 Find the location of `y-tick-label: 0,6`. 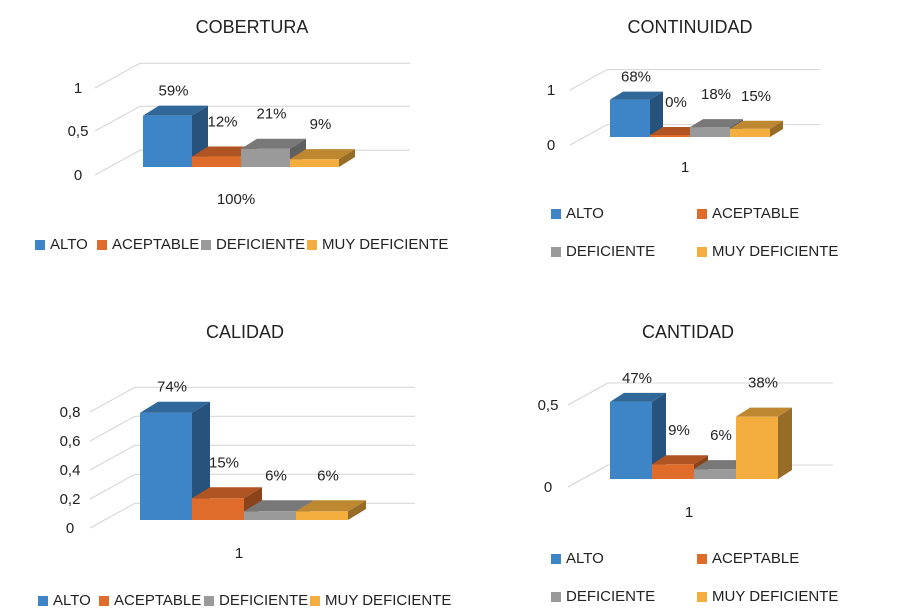

y-tick-label: 0,6 is located at coordinates (70, 441).